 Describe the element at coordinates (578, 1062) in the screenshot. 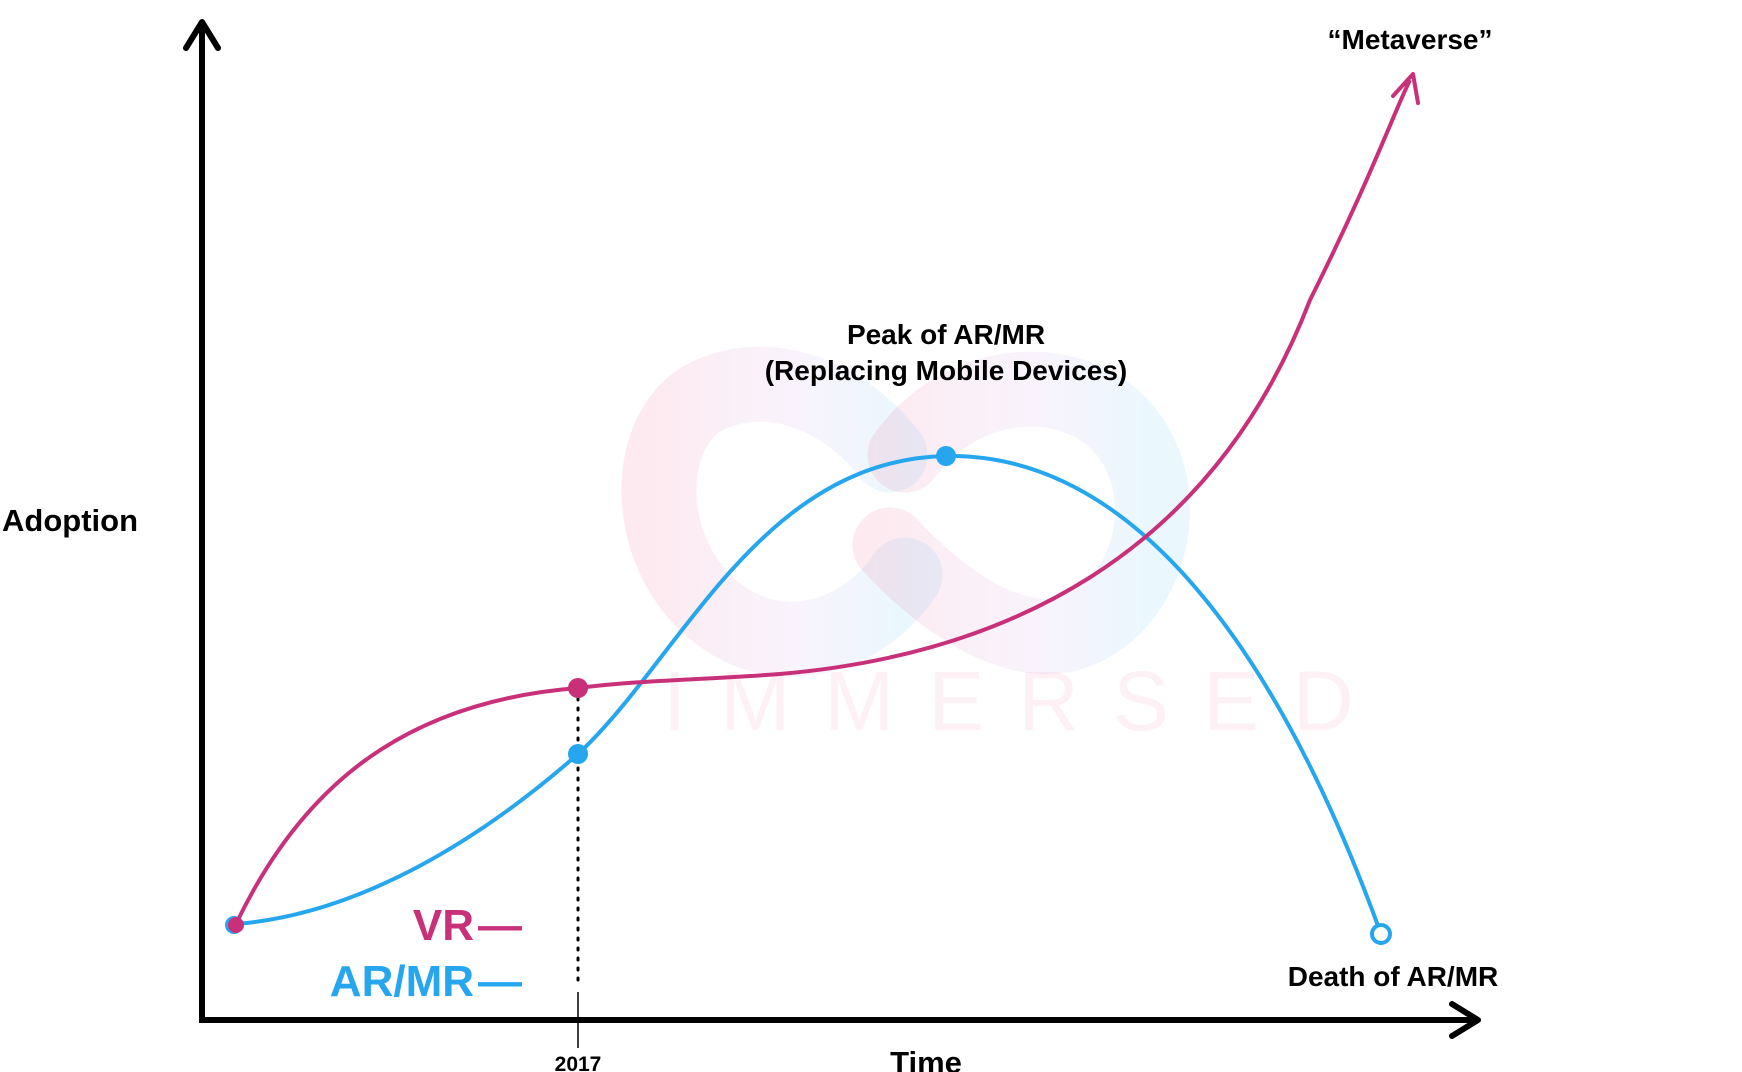

I see `x-tick-label-2017: 2017` at that location.